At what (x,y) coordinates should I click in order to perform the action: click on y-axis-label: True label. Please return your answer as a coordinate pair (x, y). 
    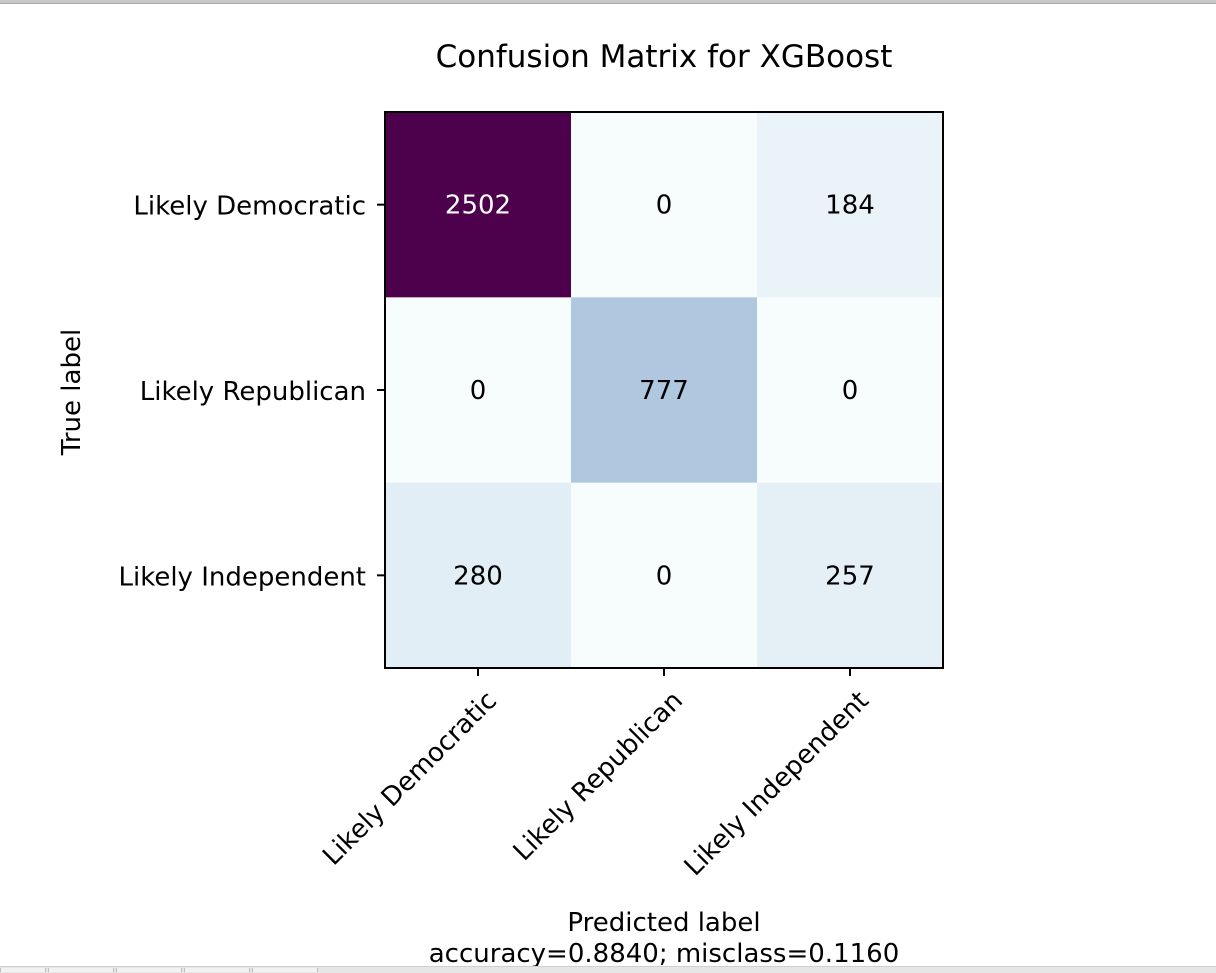
    Looking at the image, I should click on (72, 392).